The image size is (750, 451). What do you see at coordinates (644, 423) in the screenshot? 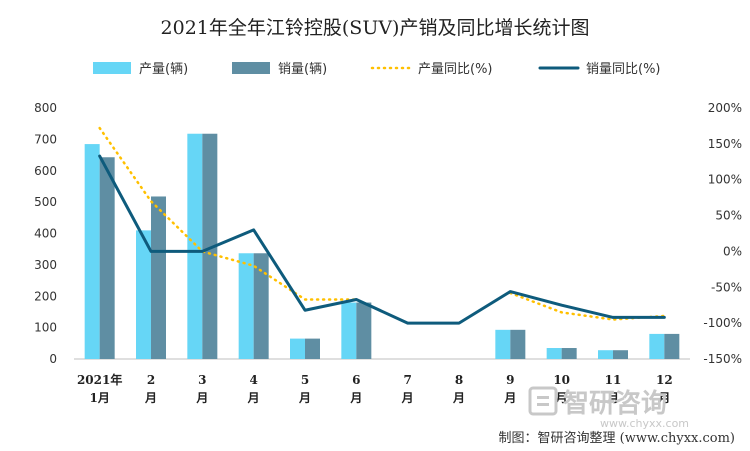
I see `watermark-url: www.chyxx.com` at bounding box center [644, 423].